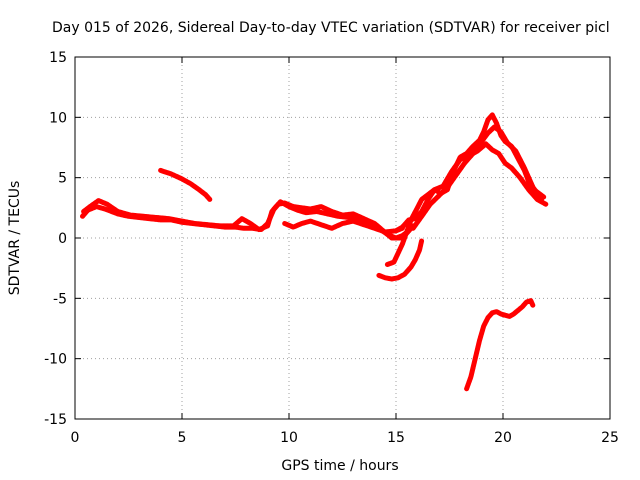 The width and height of the screenshot is (640, 480). Describe the element at coordinates (58, 118) in the screenshot. I see `y-tick-label: 10` at that location.